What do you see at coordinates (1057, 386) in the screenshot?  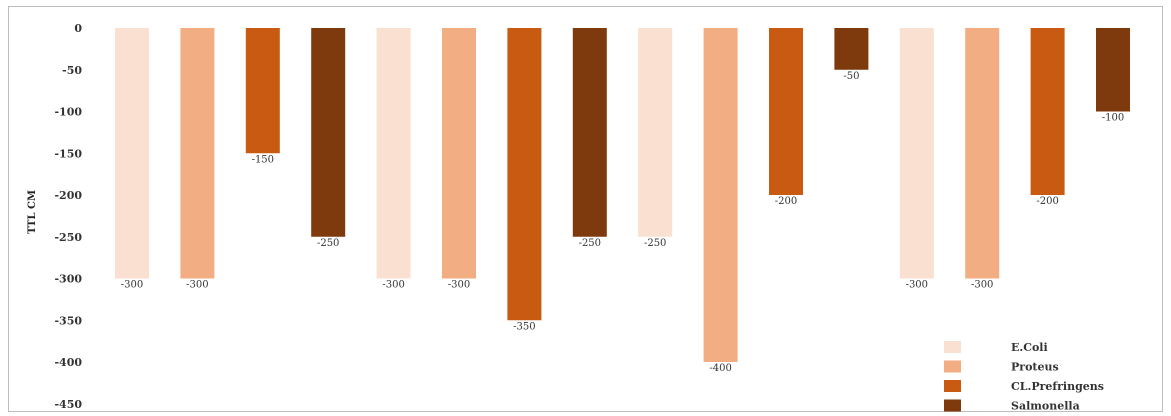 I see `legend-label: CL.Prefringens` at bounding box center [1057, 386].